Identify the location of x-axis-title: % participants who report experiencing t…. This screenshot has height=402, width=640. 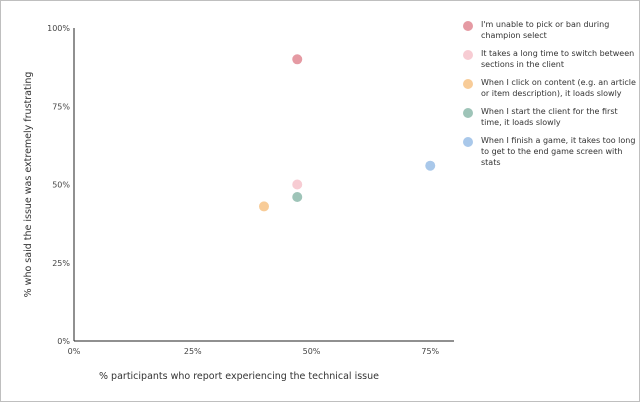
(239, 376).